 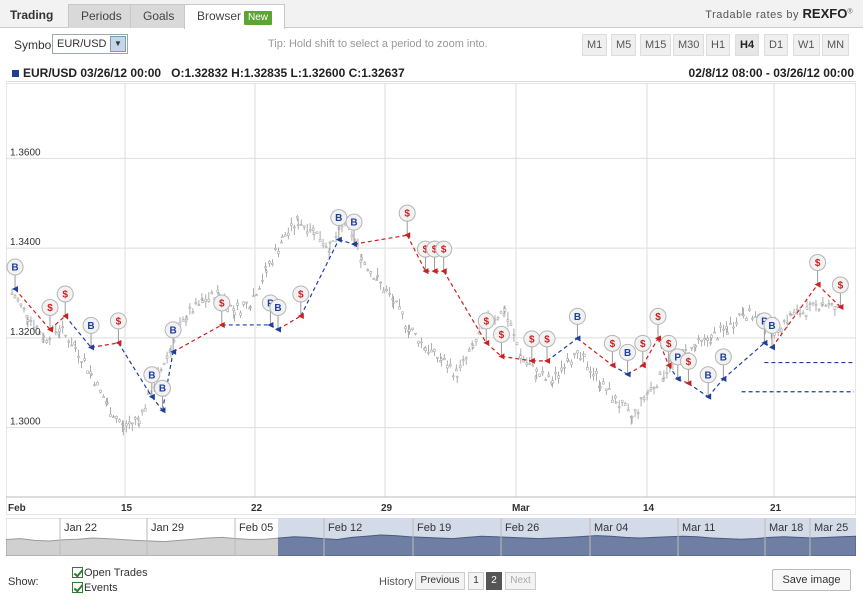 What do you see at coordinates (101, 16) in the screenshot?
I see `tab-periods: Periods` at bounding box center [101, 16].